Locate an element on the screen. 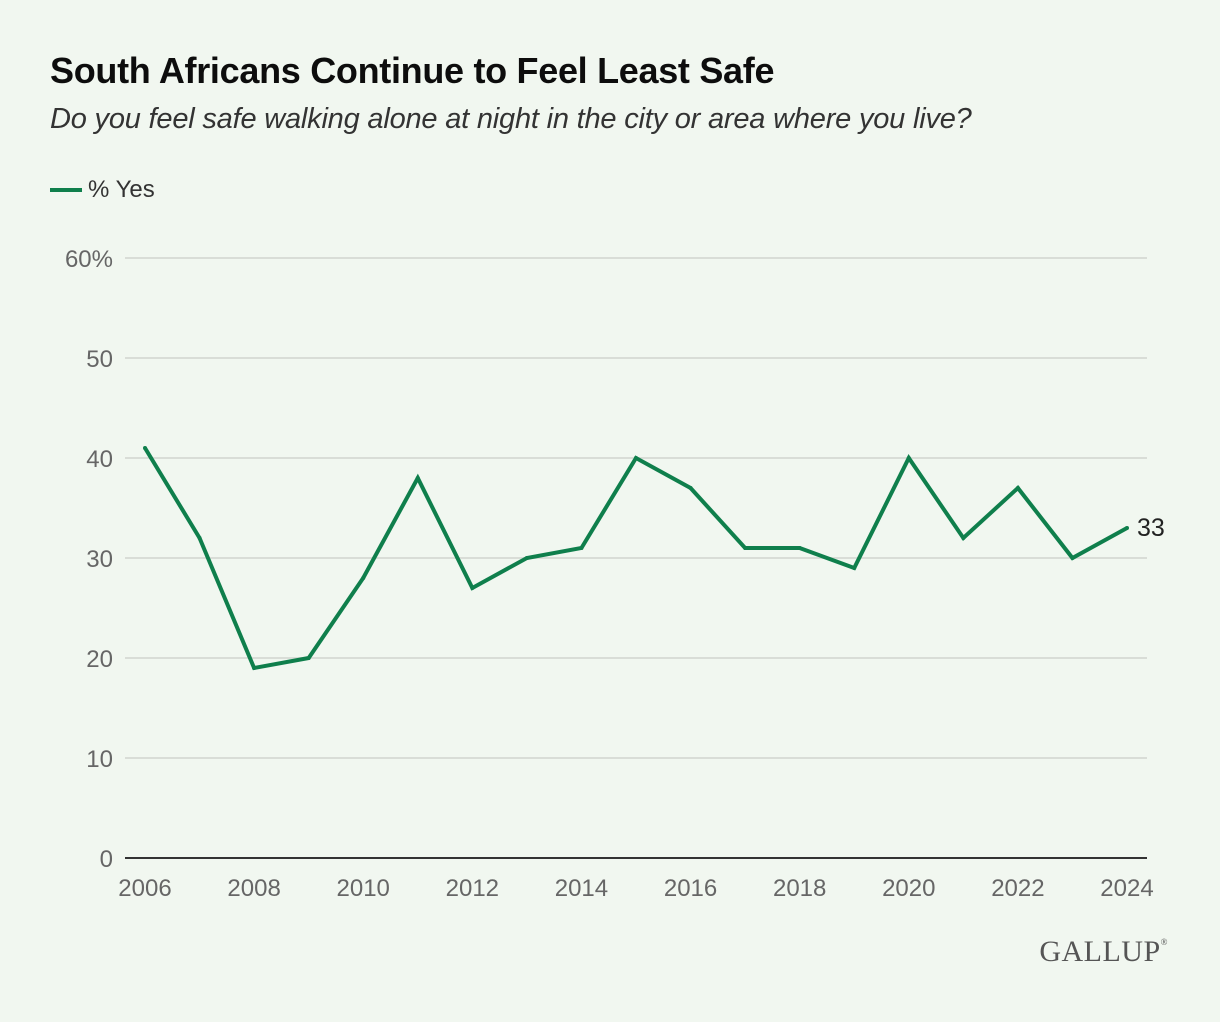  logo-text: GALLUP is located at coordinates (1100, 951).